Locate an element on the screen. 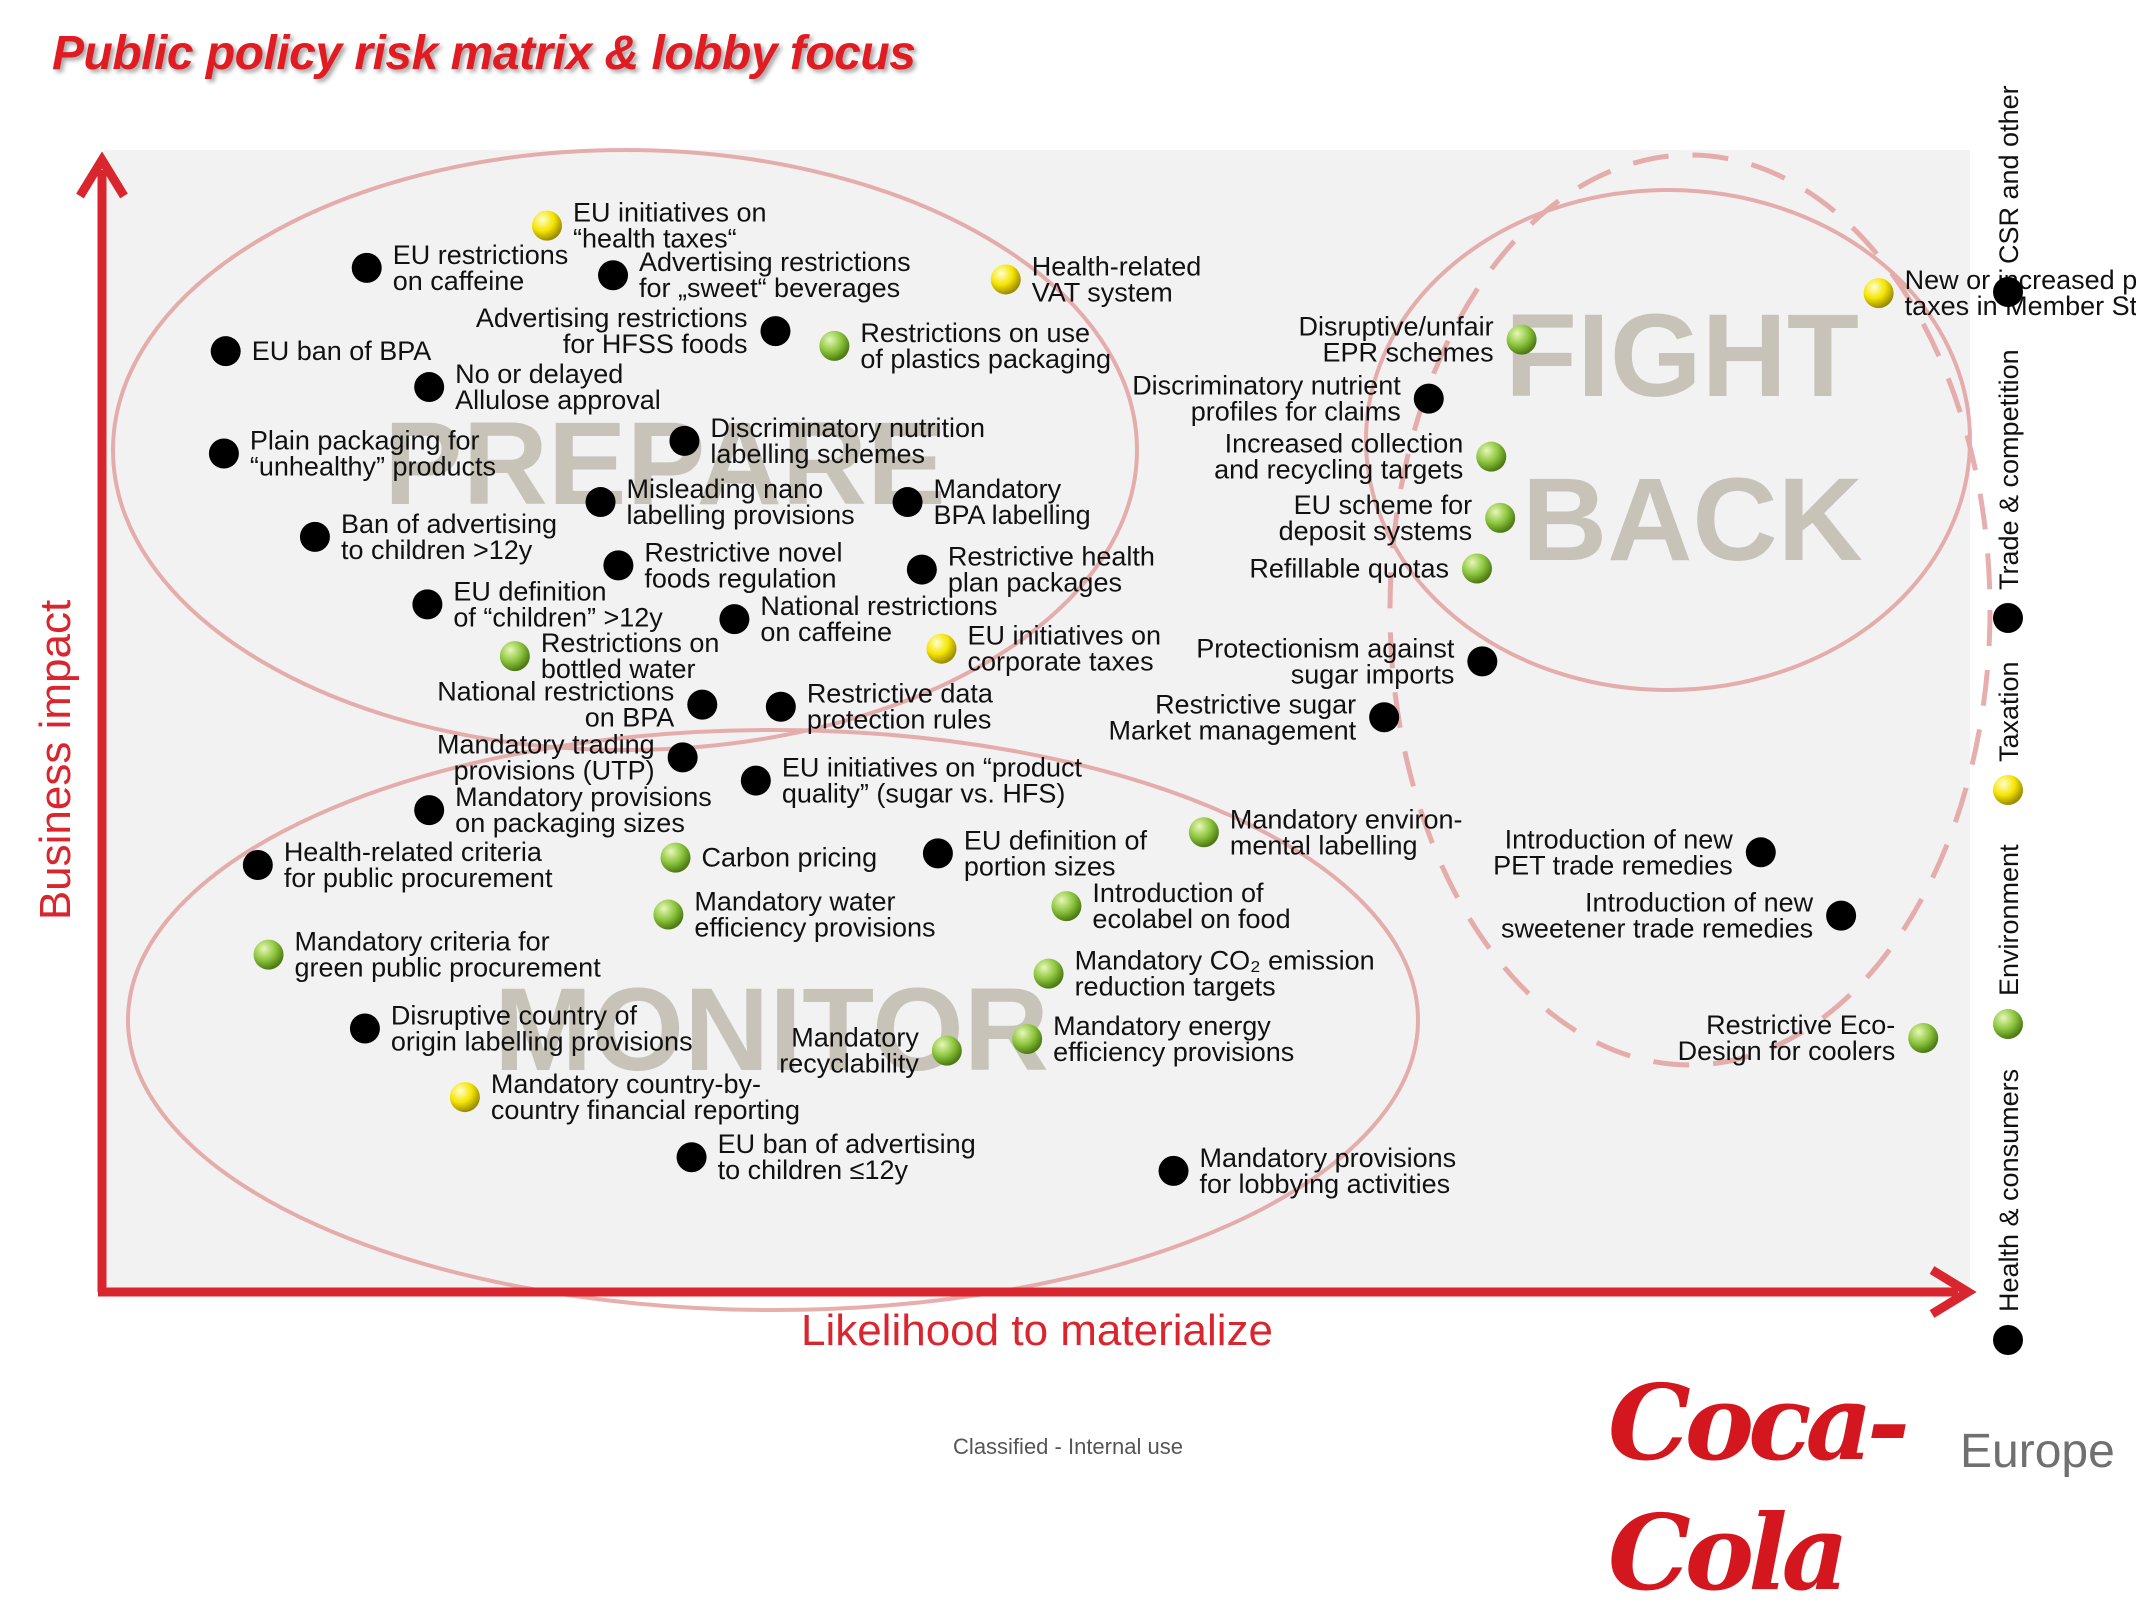 Image resolution: width=2136 pixels, height=1618 pixels. legend-label-trade-competition: Trade & competition is located at coordinates (2009, 469).